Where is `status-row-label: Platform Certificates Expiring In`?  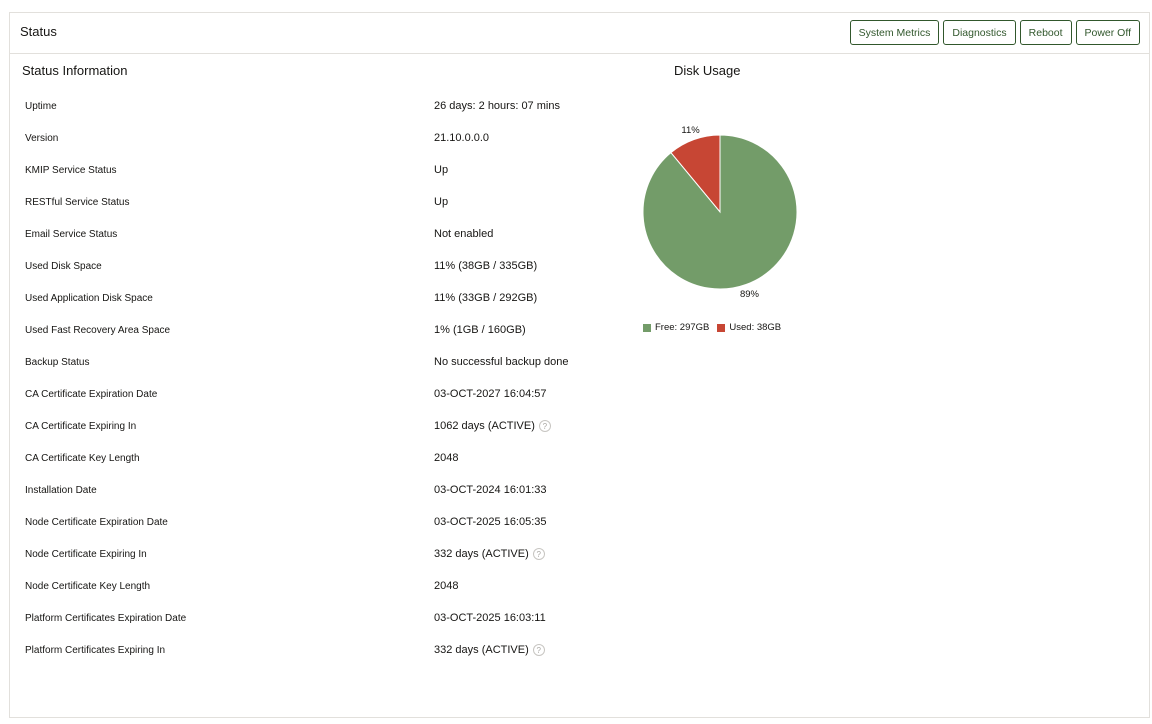 status-row-label: Platform Certificates Expiring In is located at coordinates (95, 650).